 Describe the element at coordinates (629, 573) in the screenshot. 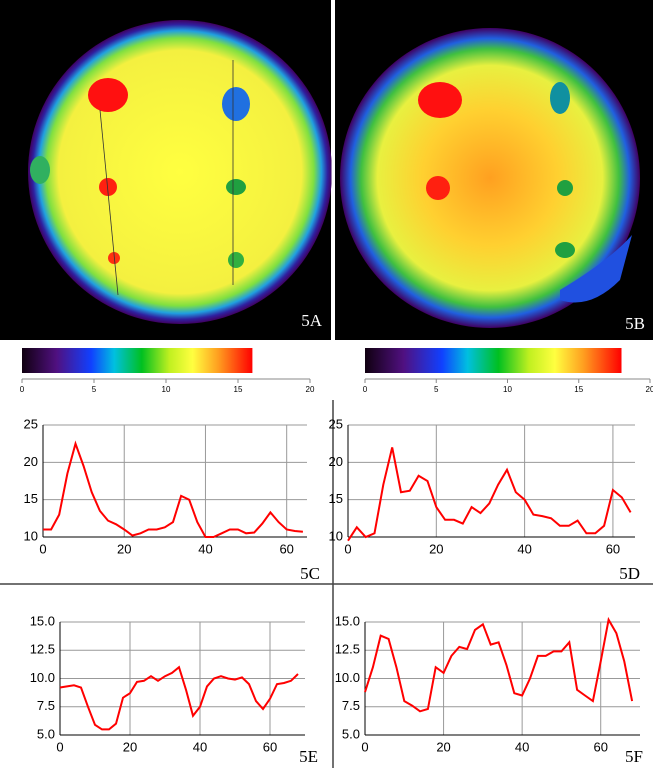

I see `panel-label: 5D` at that location.